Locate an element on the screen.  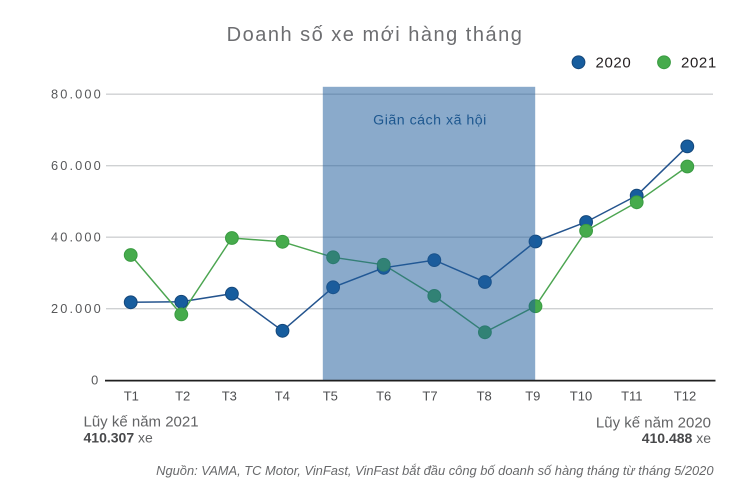
svg-text: Lũy kế năm 2021 is located at coordinates (141, 422).